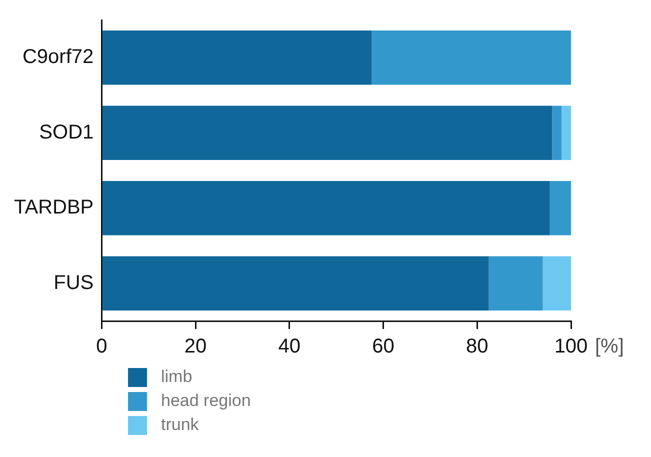  I want to click on legend-label: trunk, so click(180, 425).